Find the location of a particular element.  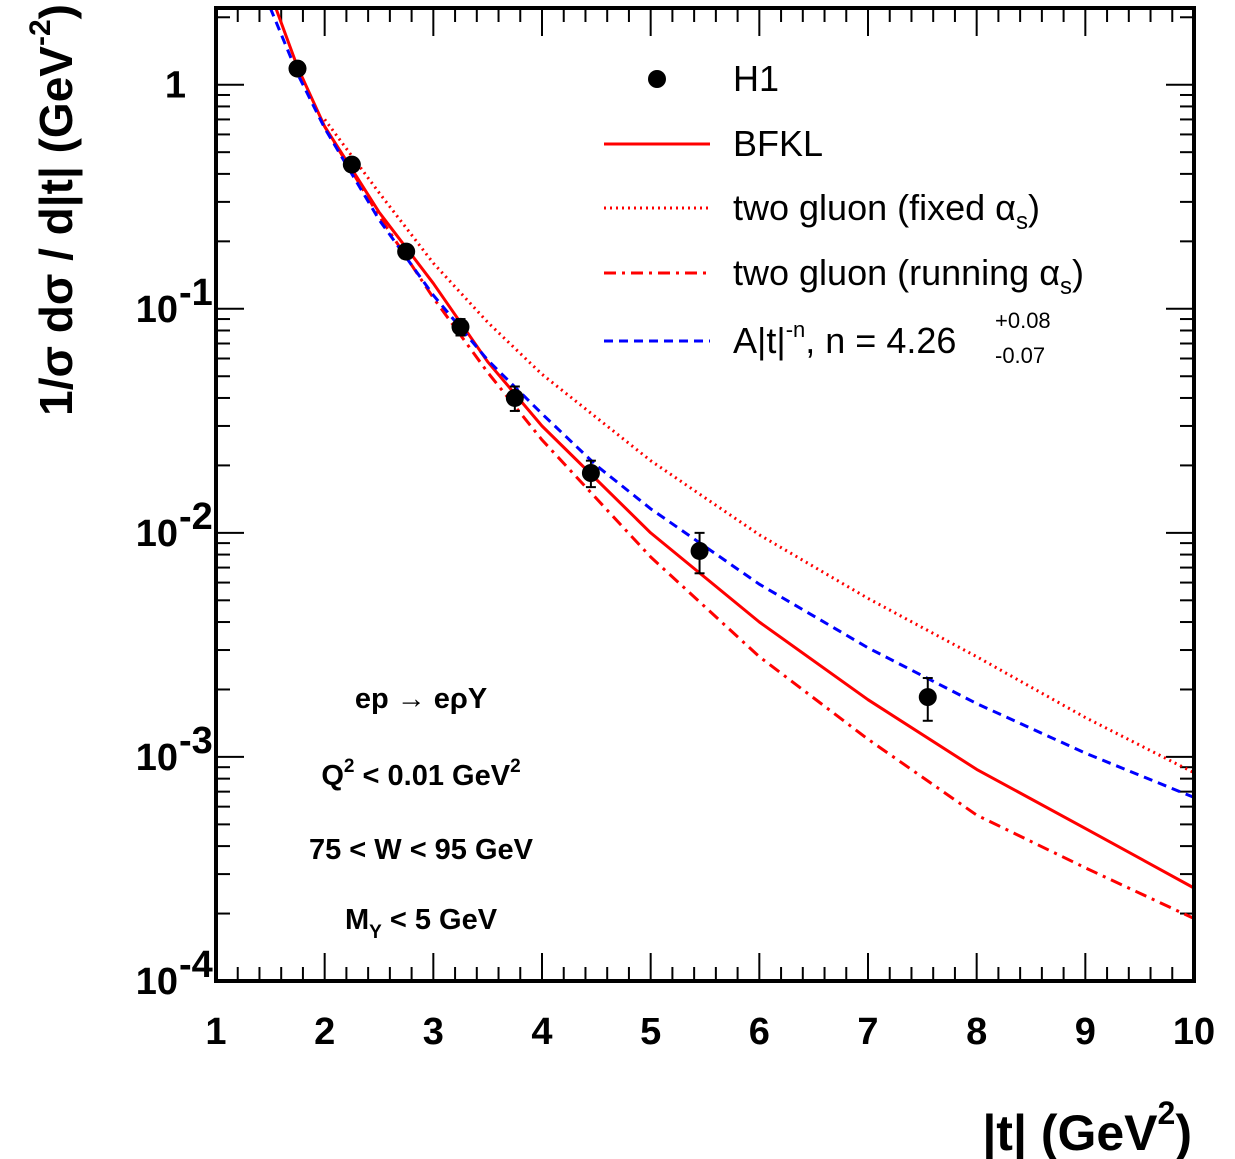

legend-label-h1: H1 is located at coordinates (756, 78).